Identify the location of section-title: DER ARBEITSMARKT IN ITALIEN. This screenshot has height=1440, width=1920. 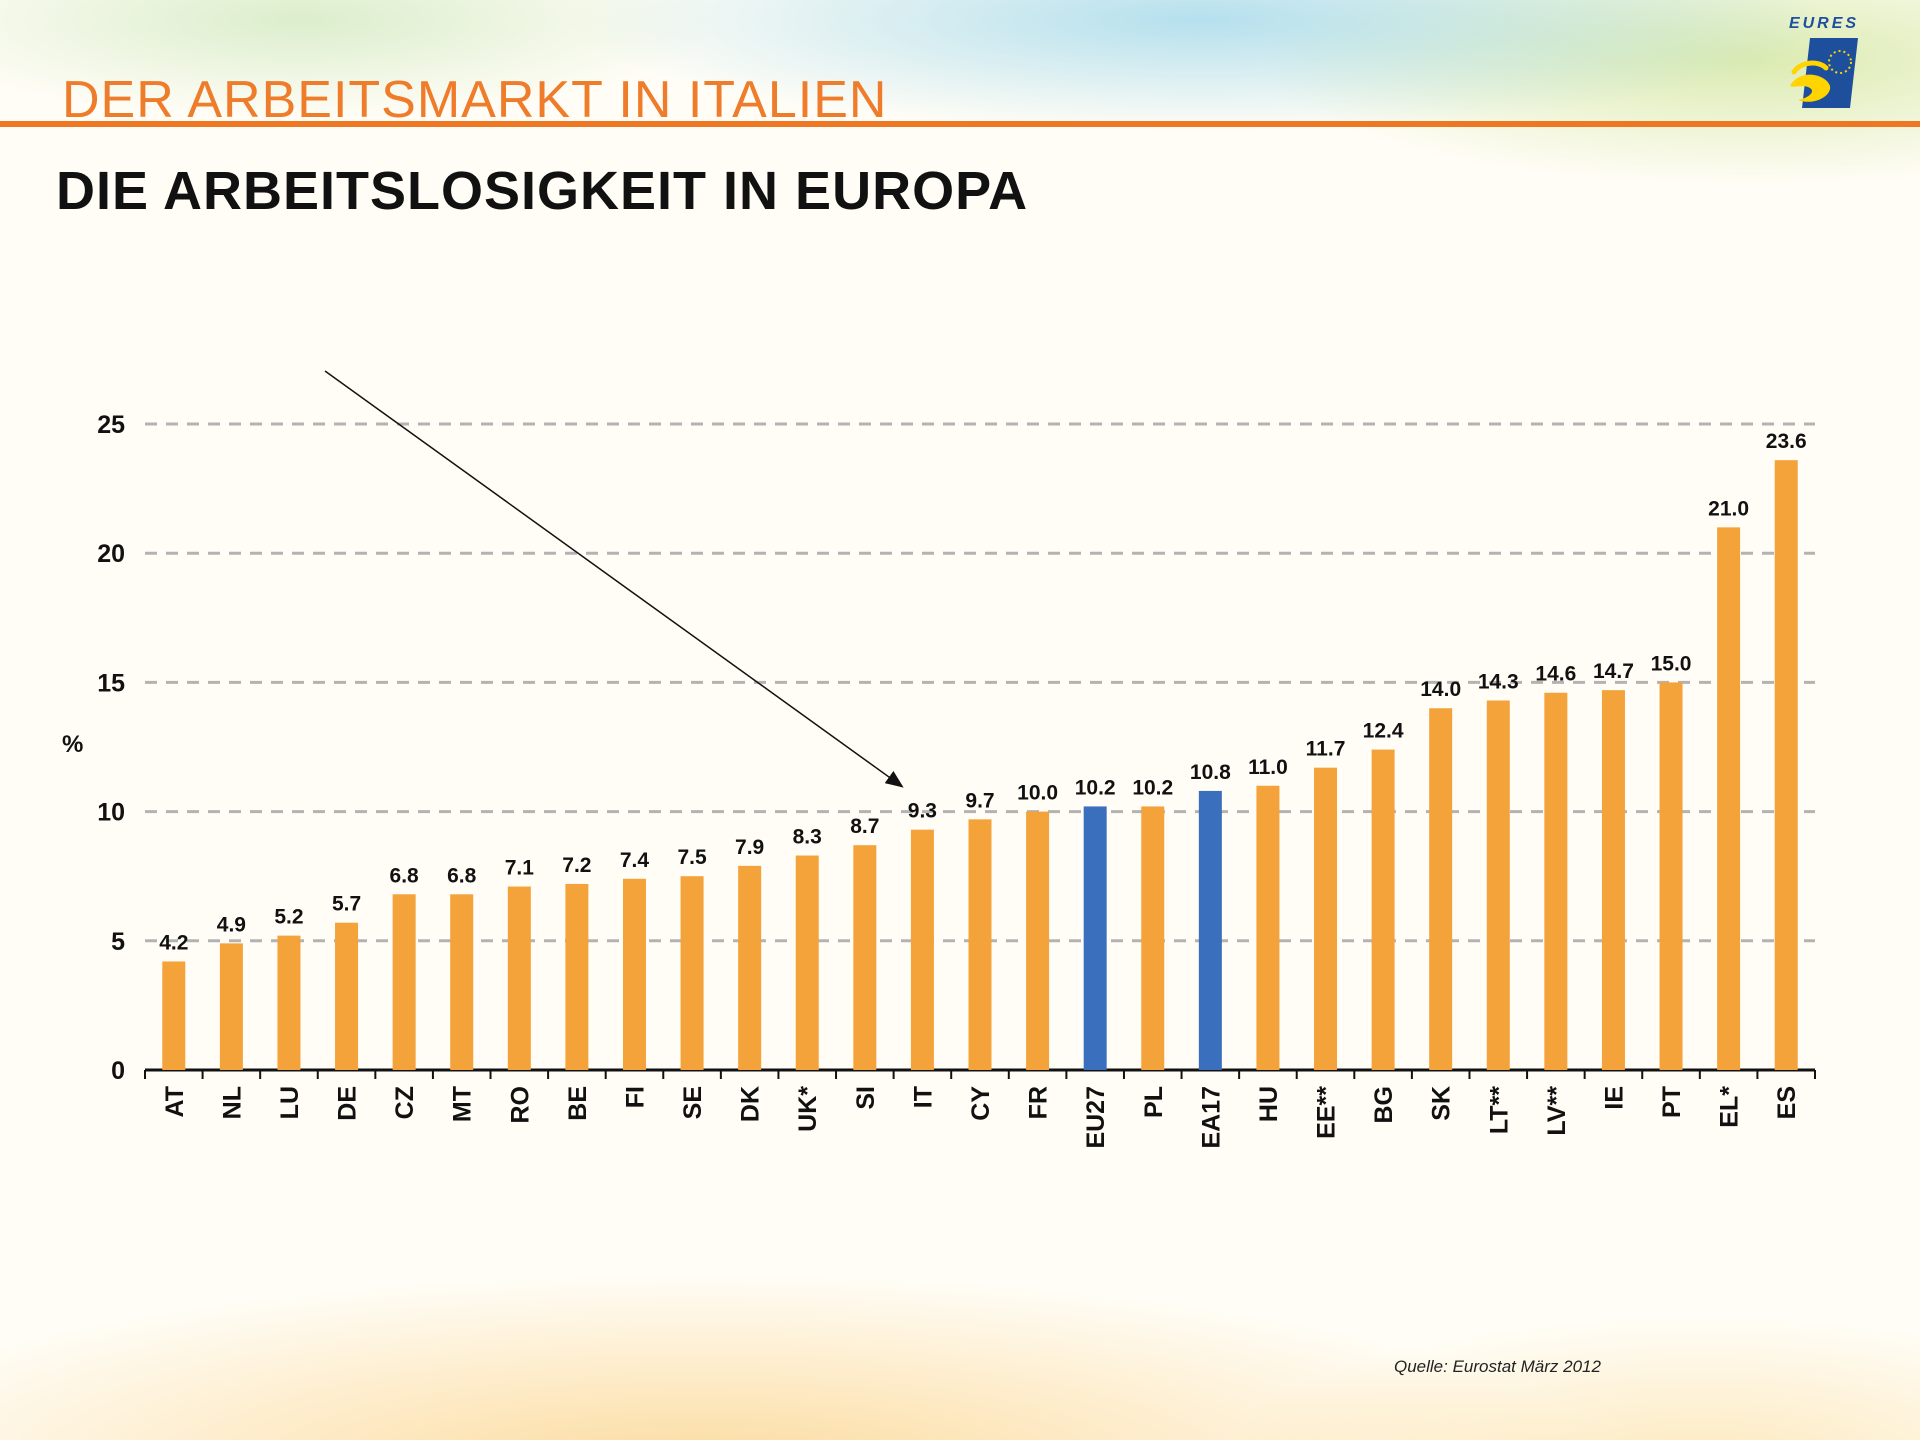
(475, 100).